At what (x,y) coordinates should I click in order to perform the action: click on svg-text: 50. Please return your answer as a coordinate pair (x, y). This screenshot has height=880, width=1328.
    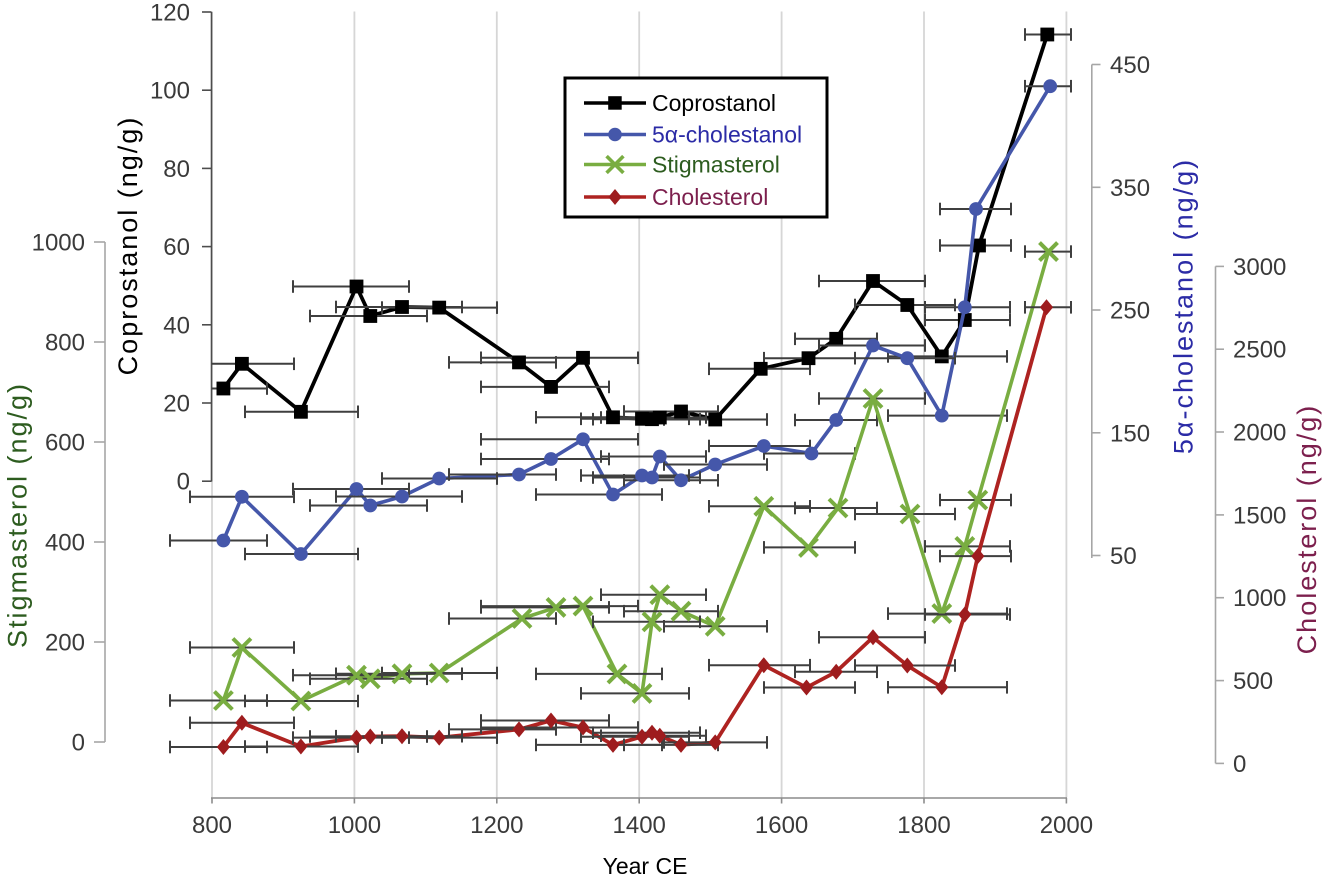
    Looking at the image, I should click on (1123, 556).